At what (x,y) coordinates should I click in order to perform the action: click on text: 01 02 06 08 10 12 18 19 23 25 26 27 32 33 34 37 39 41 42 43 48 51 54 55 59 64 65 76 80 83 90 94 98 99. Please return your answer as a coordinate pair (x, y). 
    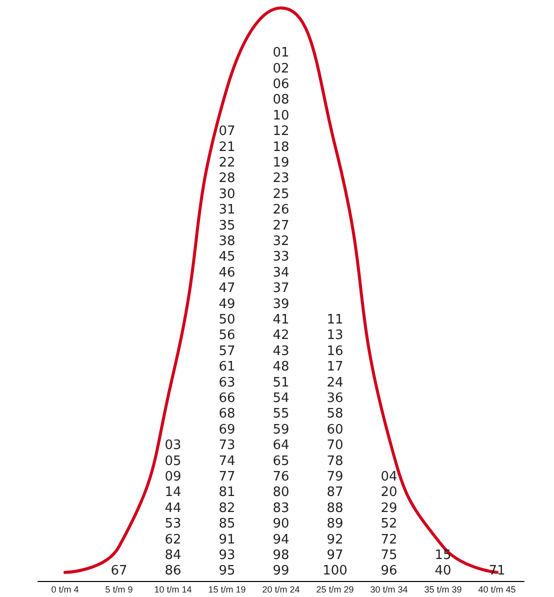
    Looking at the image, I should click on (281, 312).